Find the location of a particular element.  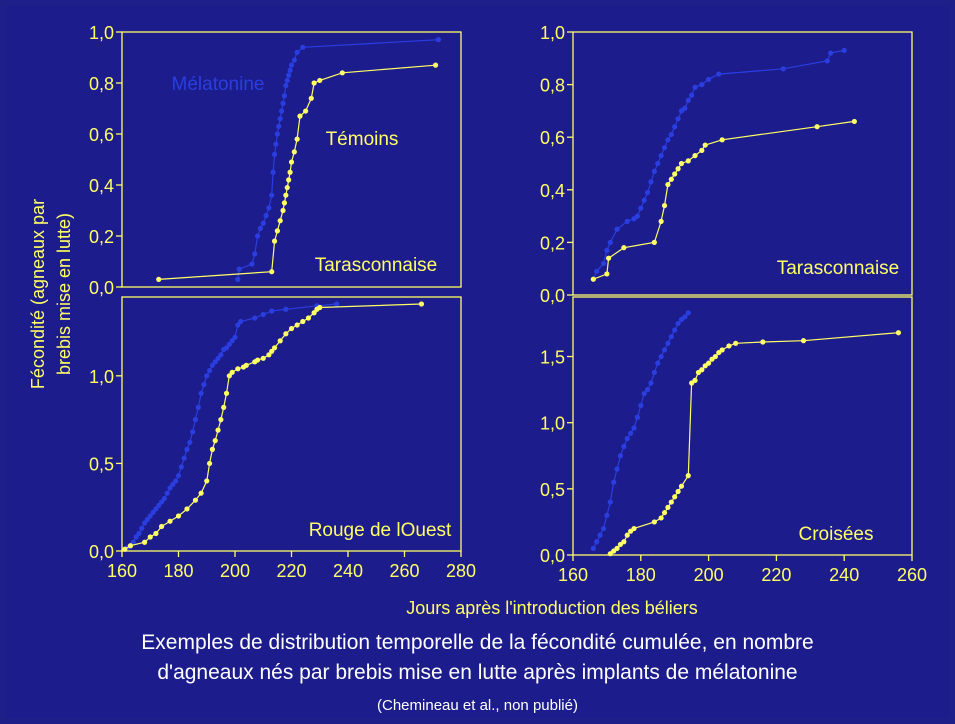

y-tick-label: 1,0 is located at coordinates (552, 424).